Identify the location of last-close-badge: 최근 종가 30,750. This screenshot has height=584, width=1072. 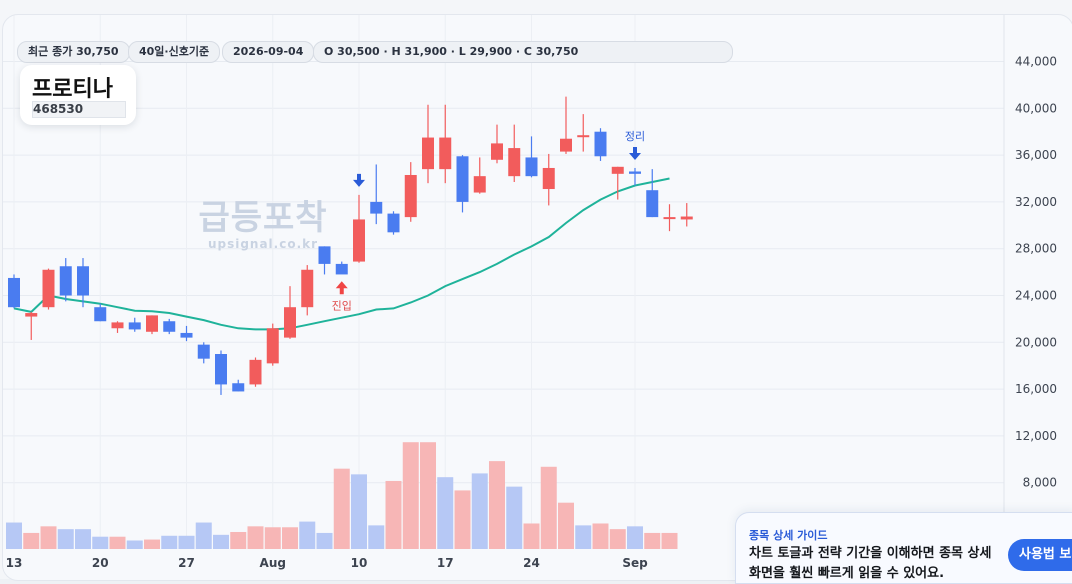
(73, 52).